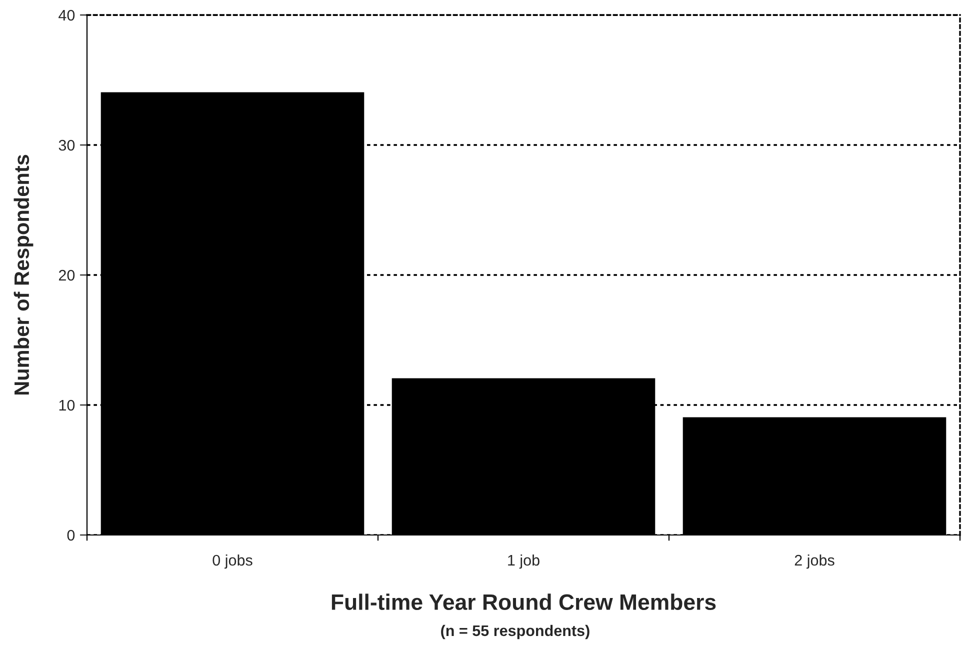 The height and width of the screenshot is (648, 963). I want to click on x-tick-label: 1 job, so click(524, 561).